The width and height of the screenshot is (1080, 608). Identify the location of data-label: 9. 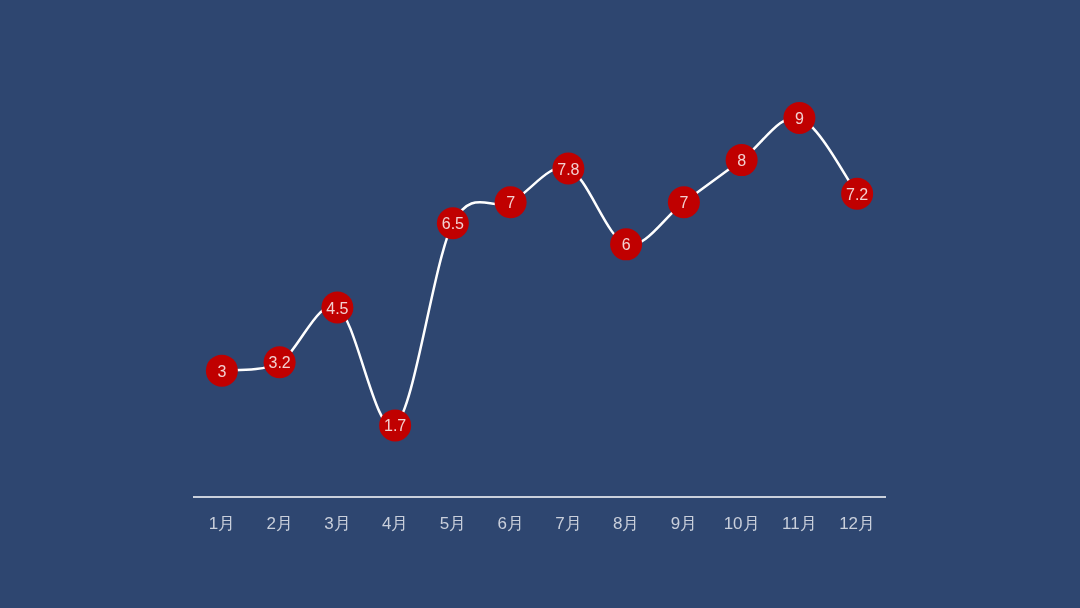
(799, 118).